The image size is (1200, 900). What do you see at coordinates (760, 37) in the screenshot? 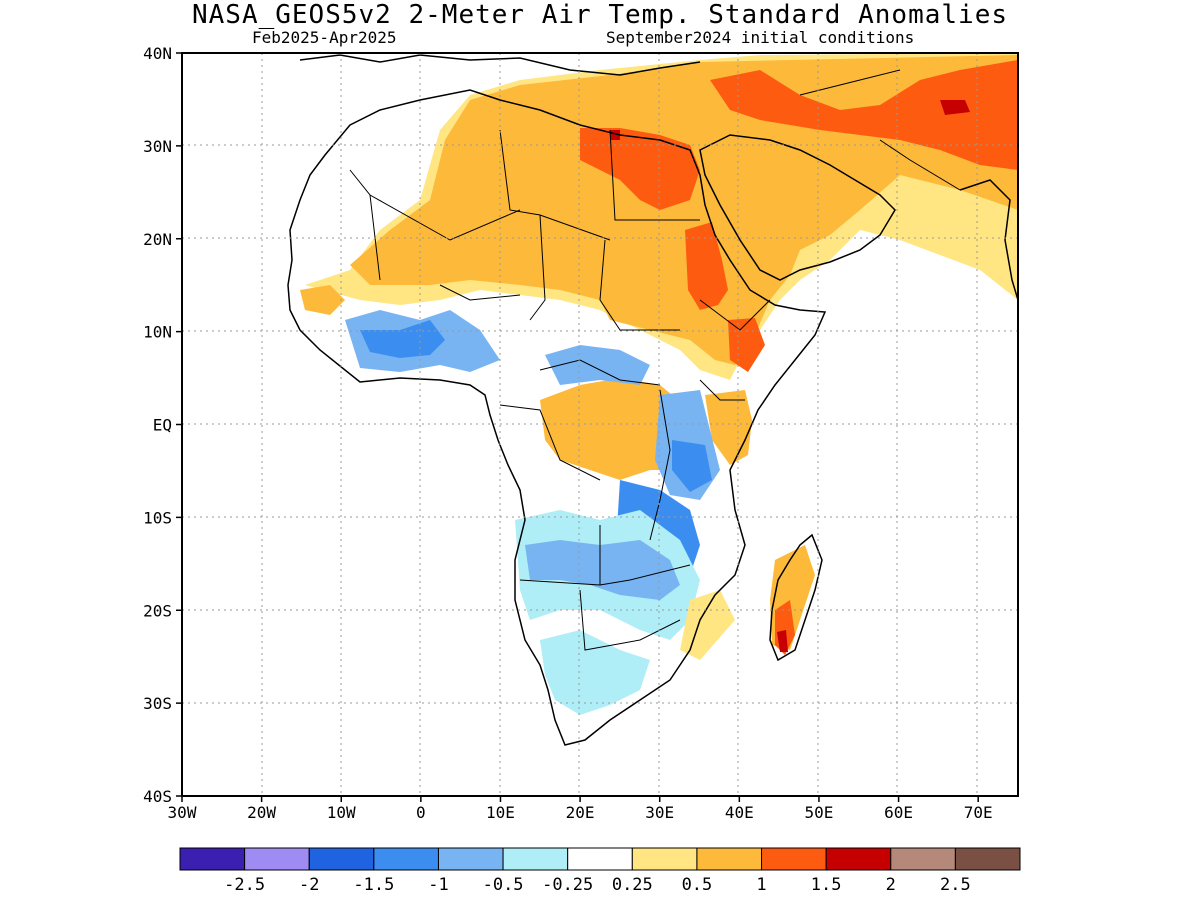
I see `initial-conditions: September2024 initial conditions` at bounding box center [760, 37].